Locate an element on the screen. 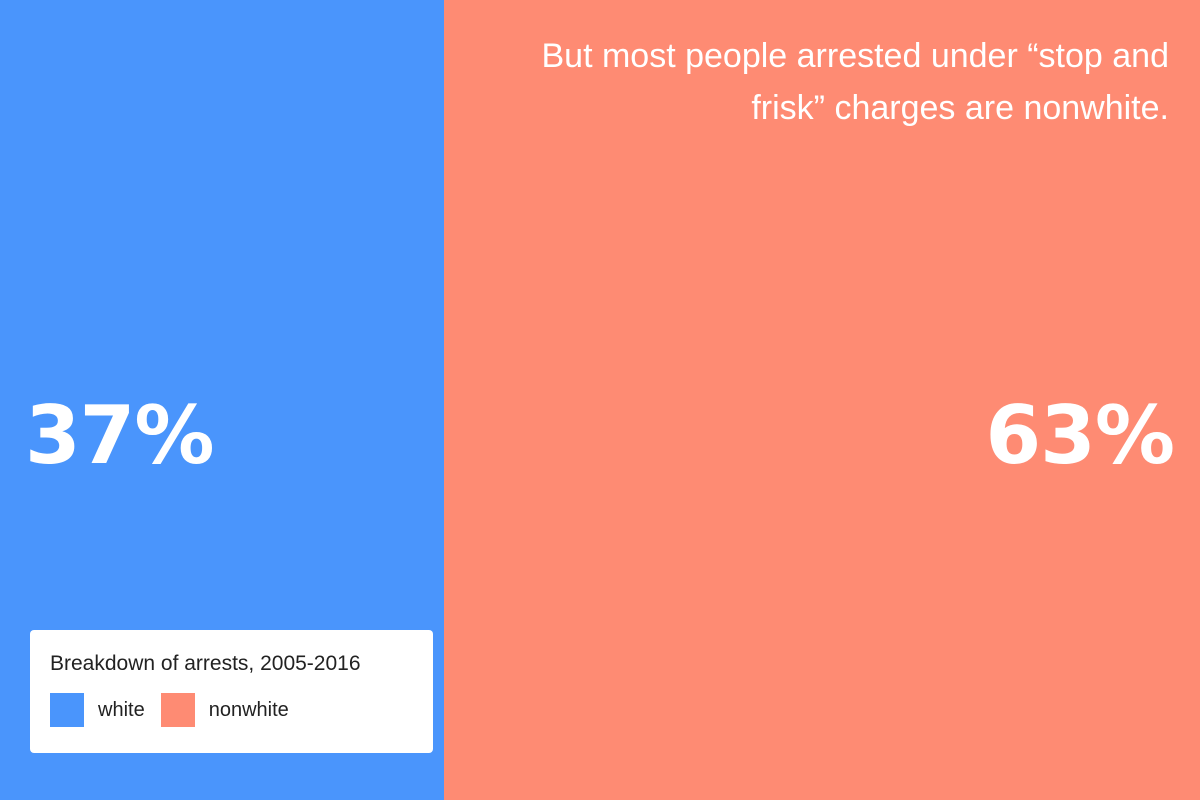 Image resolution: width=1200 pixels, height=800 pixels. legend-items: white nonwhite is located at coordinates (231, 710).